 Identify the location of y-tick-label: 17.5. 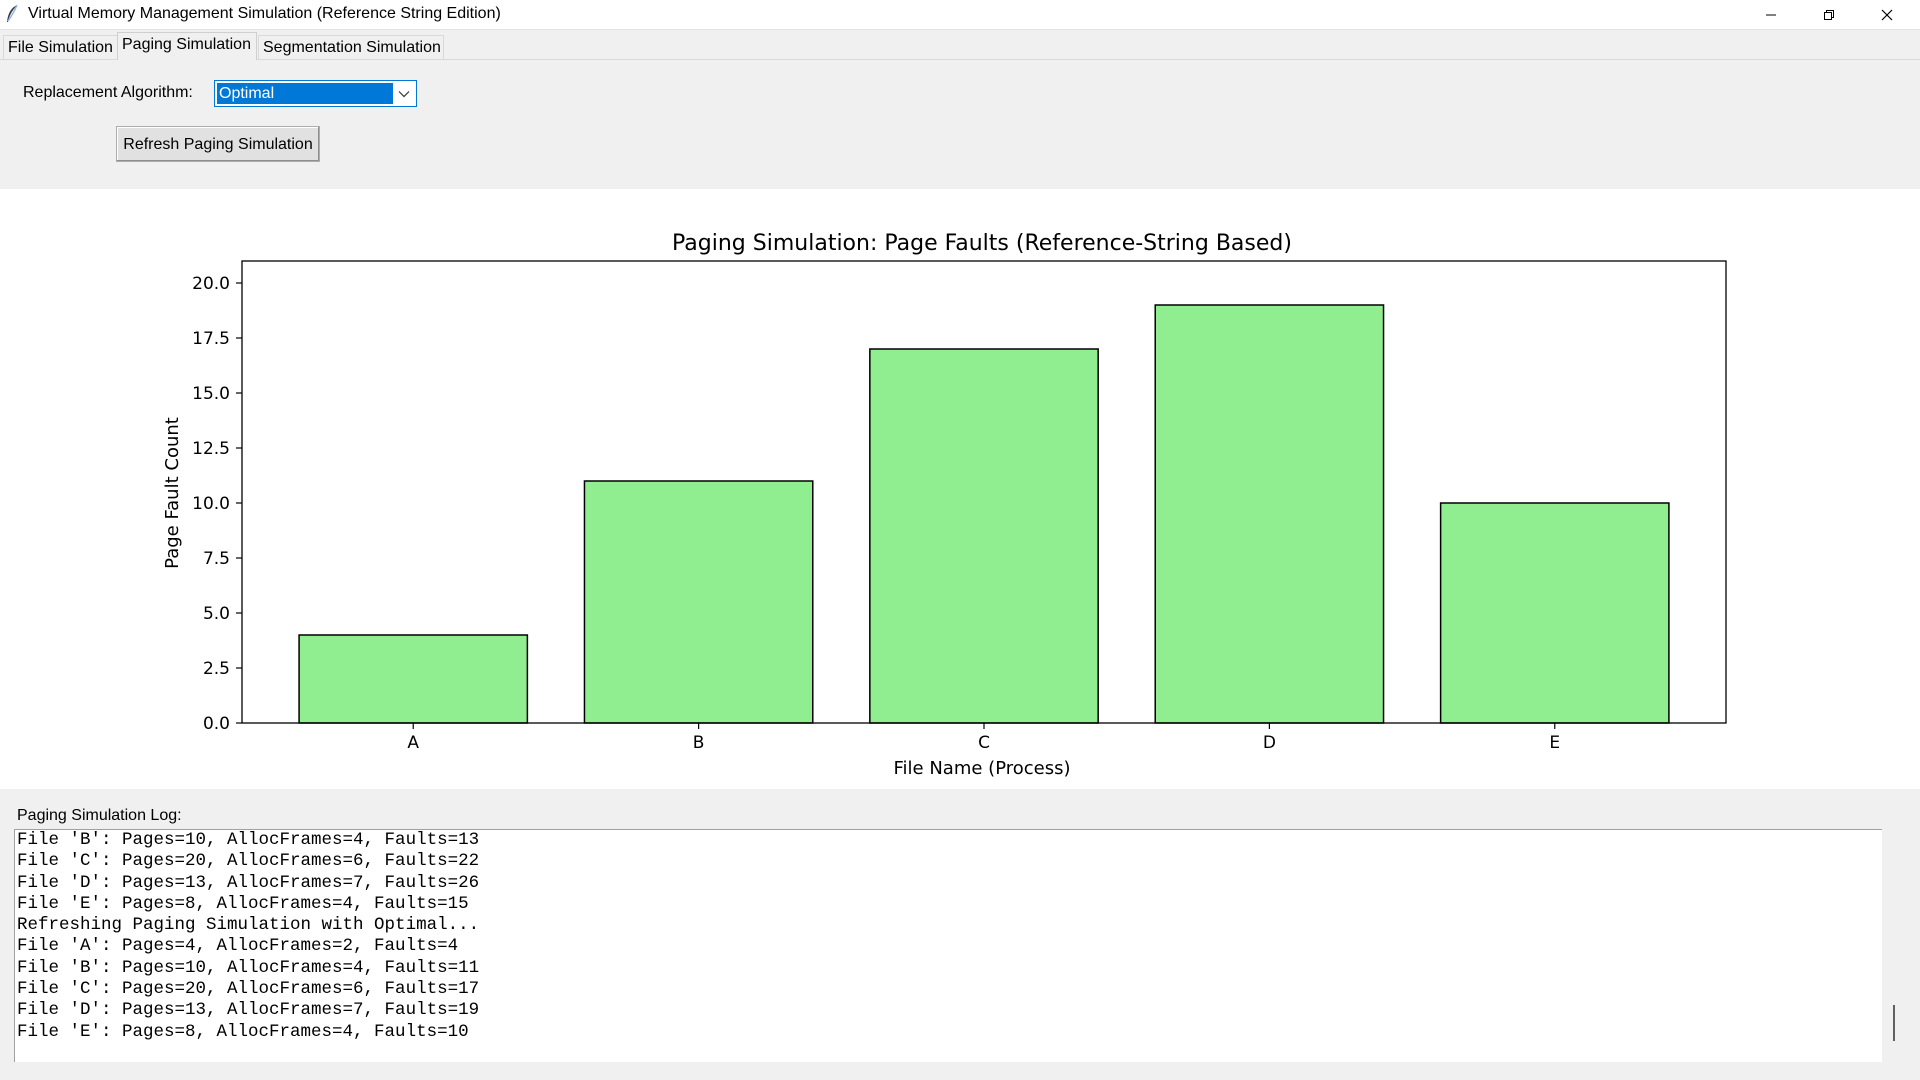
(211, 339).